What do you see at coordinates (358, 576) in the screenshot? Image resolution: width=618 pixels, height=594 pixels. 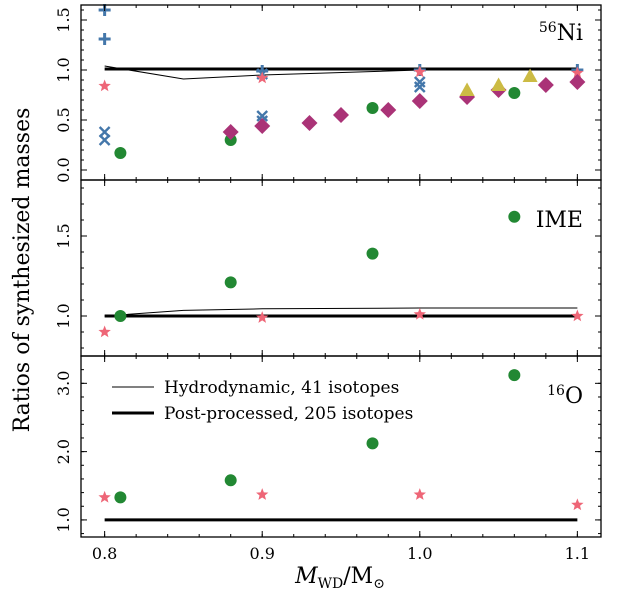 I see `x-axis-label-slash: /M` at bounding box center [358, 576].